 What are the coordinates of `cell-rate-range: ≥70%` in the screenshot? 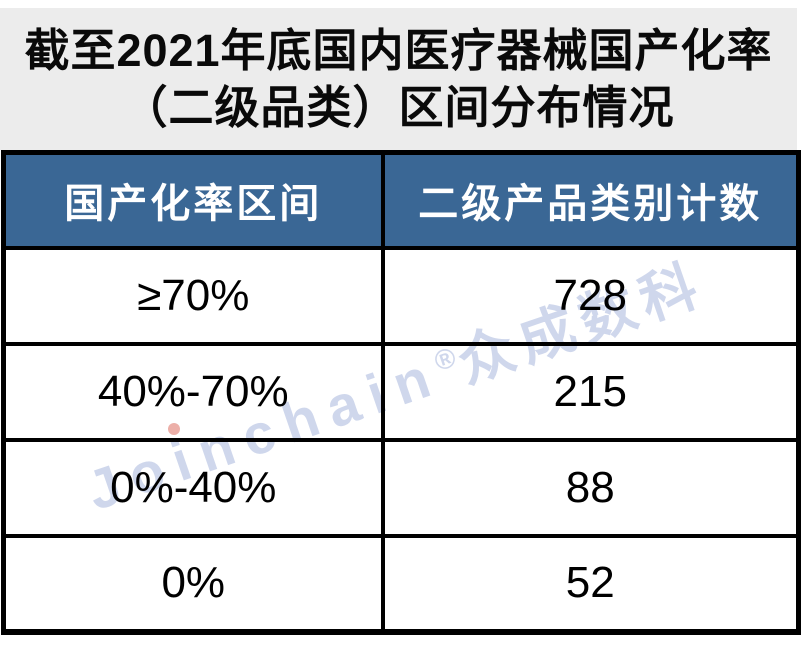 It's located at (193, 295).